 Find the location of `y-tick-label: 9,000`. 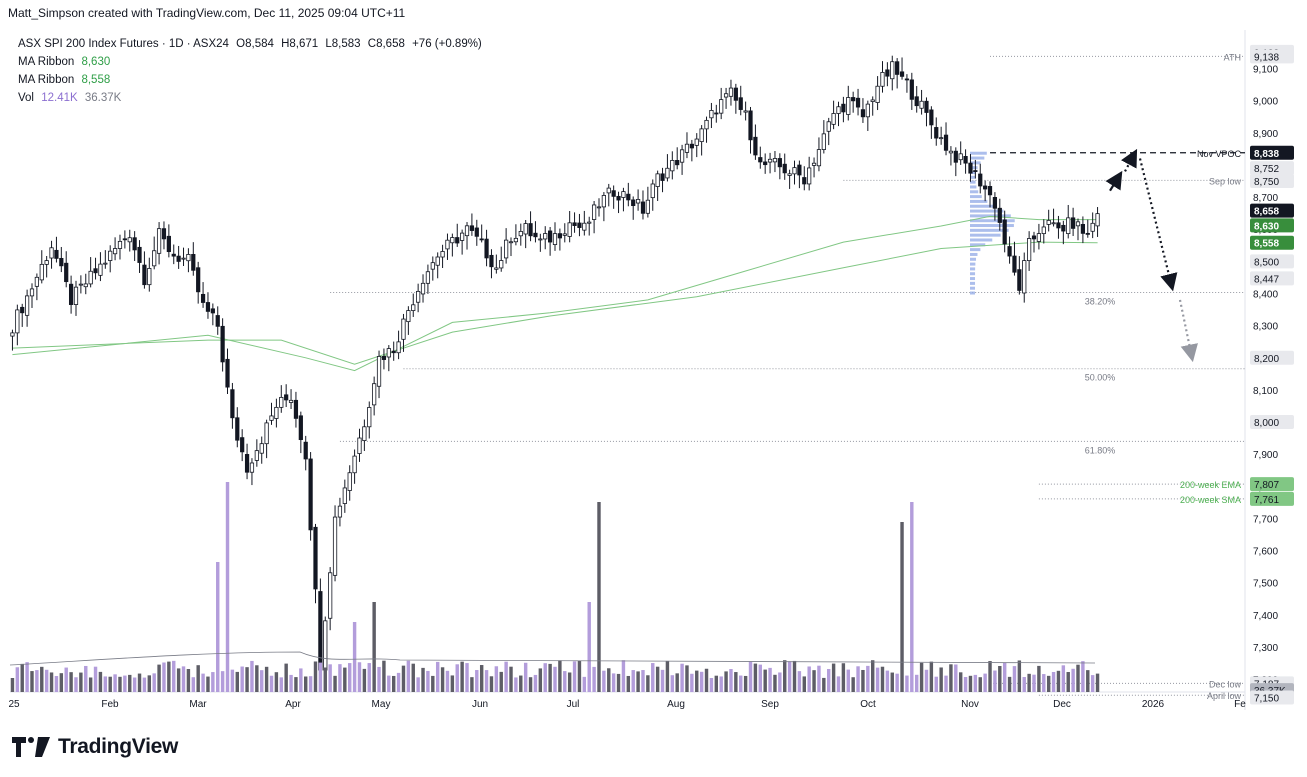

y-tick-label: 9,000 is located at coordinates (1265, 102).